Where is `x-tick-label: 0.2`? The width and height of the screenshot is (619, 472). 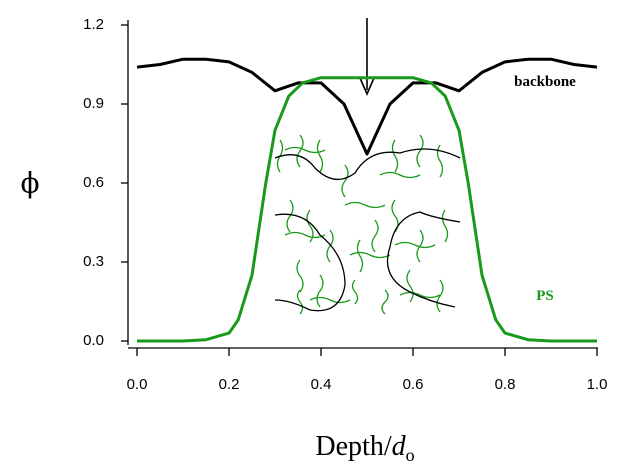
x-tick-label: 0.2 is located at coordinates (229, 384).